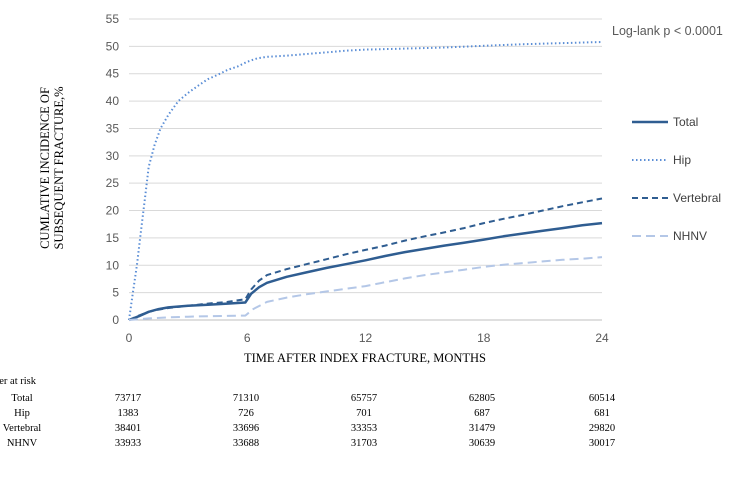  Describe the element at coordinates (129, 338) in the screenshot. I see `x-tick-label: 0` at that location.